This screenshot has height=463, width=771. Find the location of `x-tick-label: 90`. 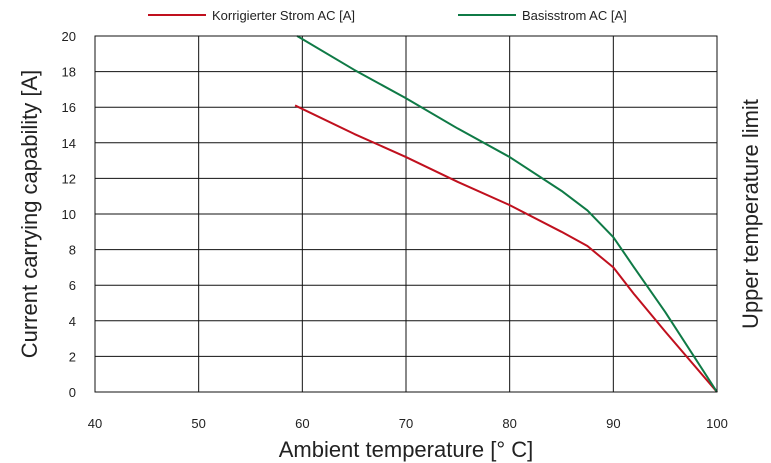

x-tick-label: 90 is located at coordinates (613, 423).